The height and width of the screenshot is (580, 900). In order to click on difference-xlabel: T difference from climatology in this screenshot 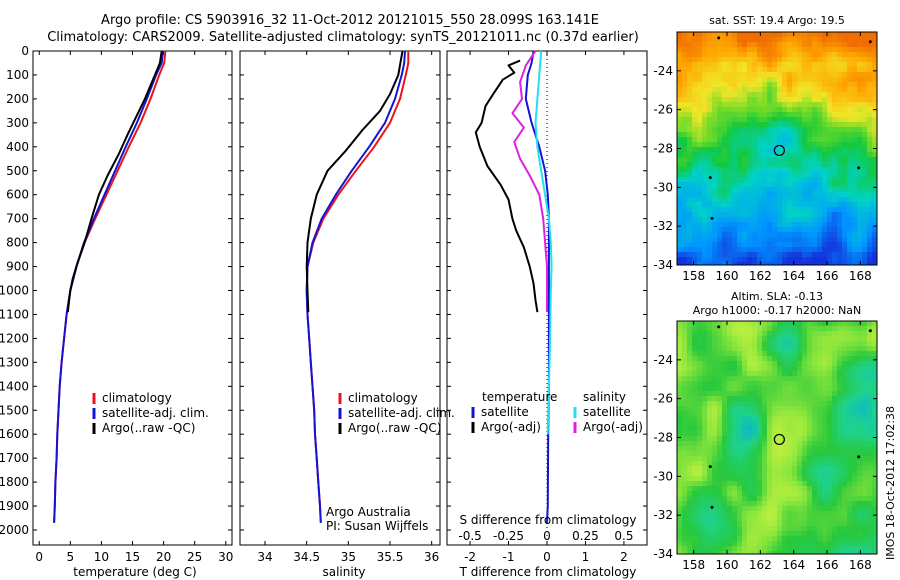, I will do `click(548, 572)`.